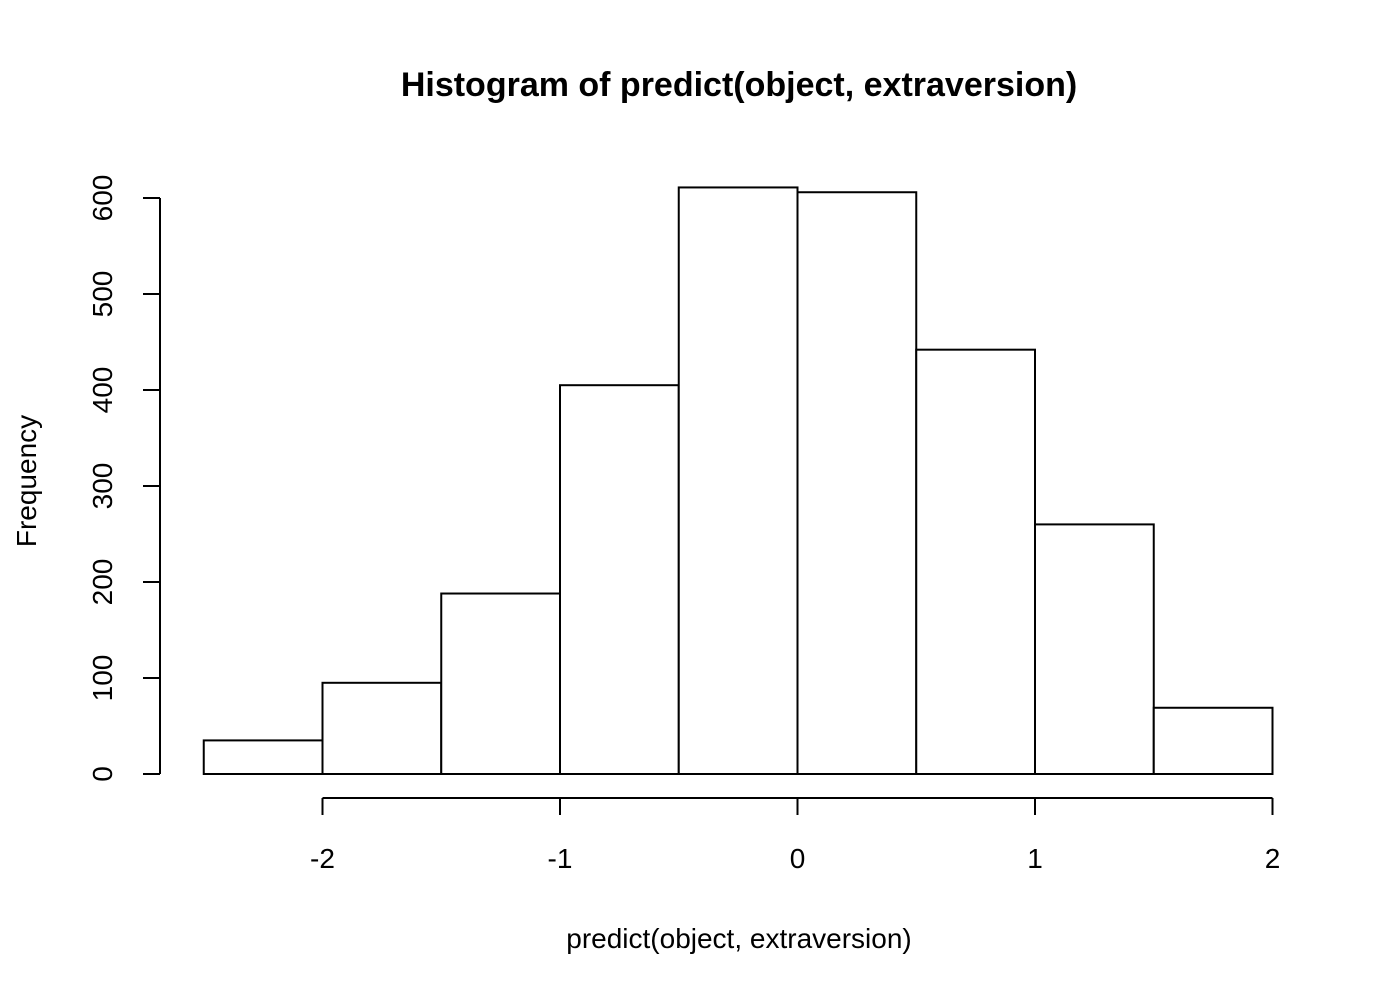  Describe the element at coordinates (795, 835) in the screenshot. I see `x-axis: -2 -1 0 1 2` at that location.